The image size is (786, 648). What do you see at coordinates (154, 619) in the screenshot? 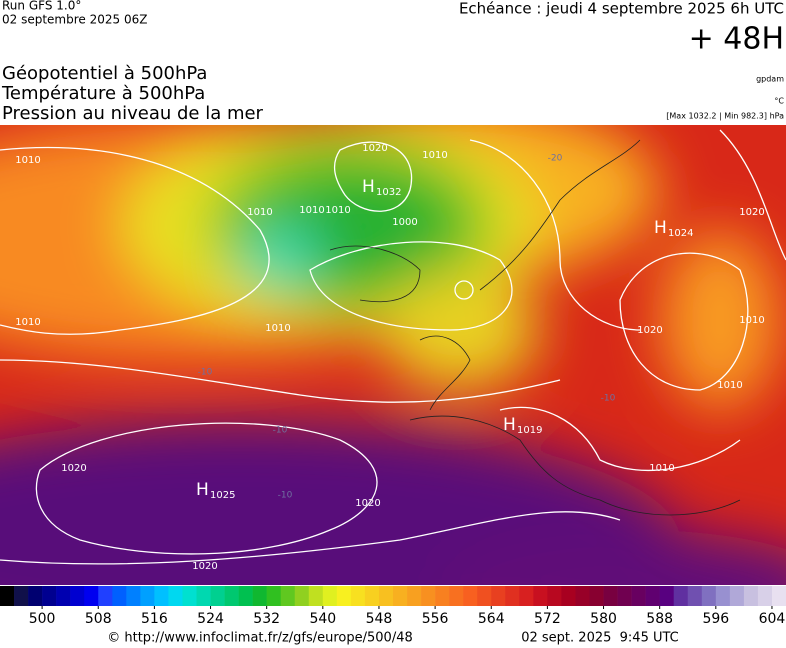
I see `colorbar-label: 516` at bounding box center [154, 619].